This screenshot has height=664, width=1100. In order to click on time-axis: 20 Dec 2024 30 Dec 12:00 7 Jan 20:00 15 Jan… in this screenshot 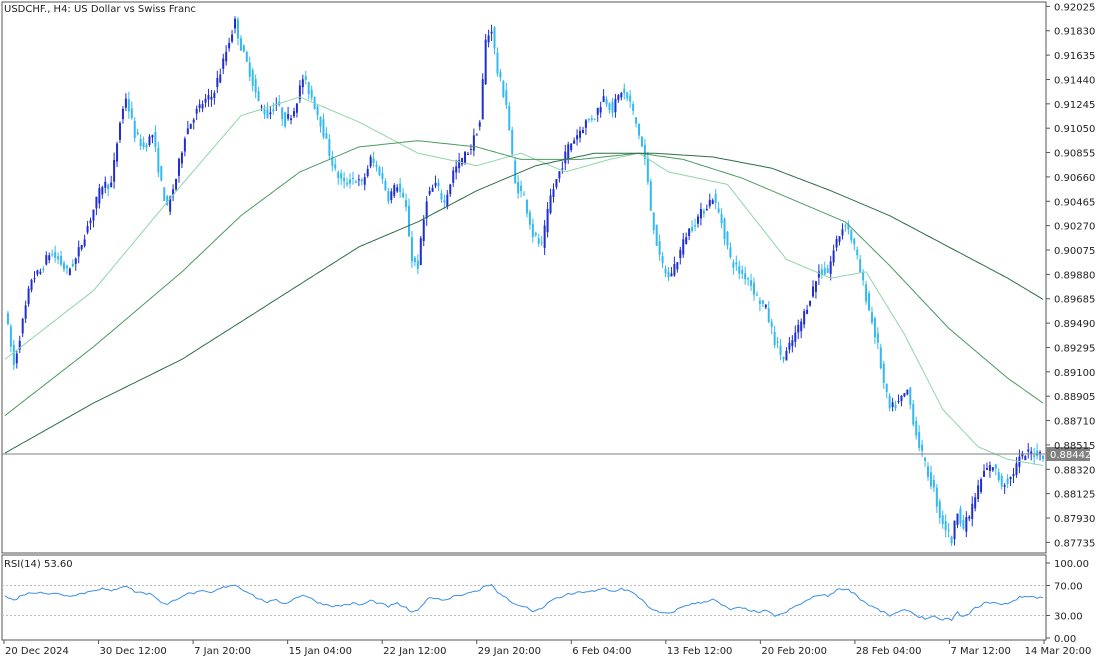, I will do `click(547, 648)`.